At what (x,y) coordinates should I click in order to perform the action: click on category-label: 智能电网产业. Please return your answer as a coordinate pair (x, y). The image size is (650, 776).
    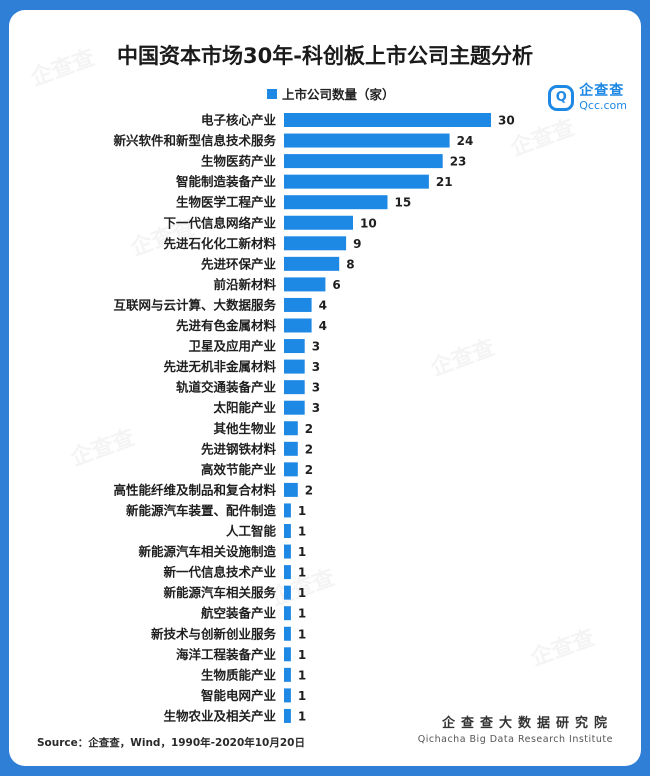
    Looking at the image, I should click on (238, 695).